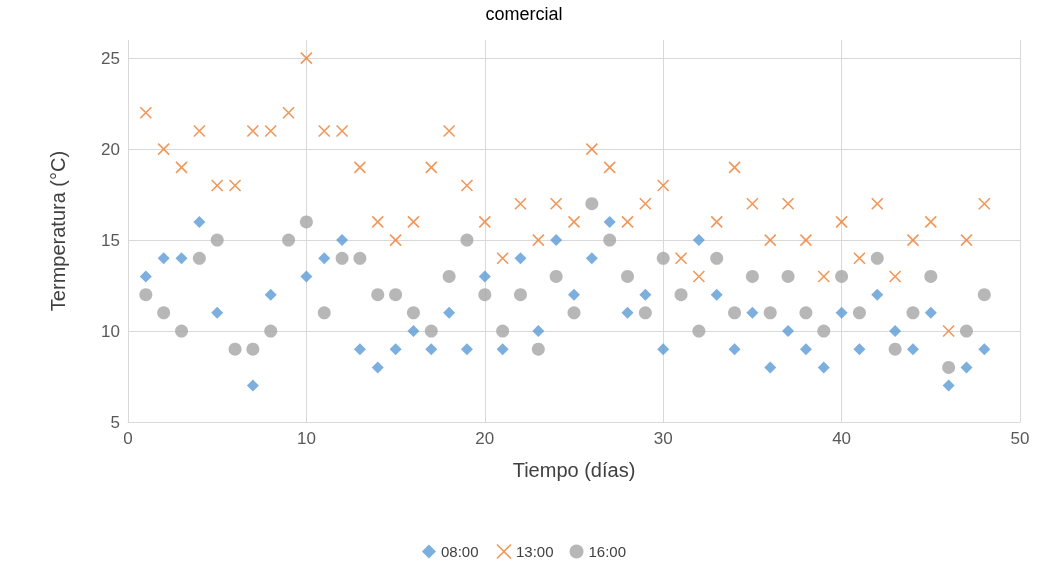 This screenshot has width=1048, height=586. Describe the element at coordinates (842, 438) in the screenshot. I see `x-tick-label: 40` at that location.